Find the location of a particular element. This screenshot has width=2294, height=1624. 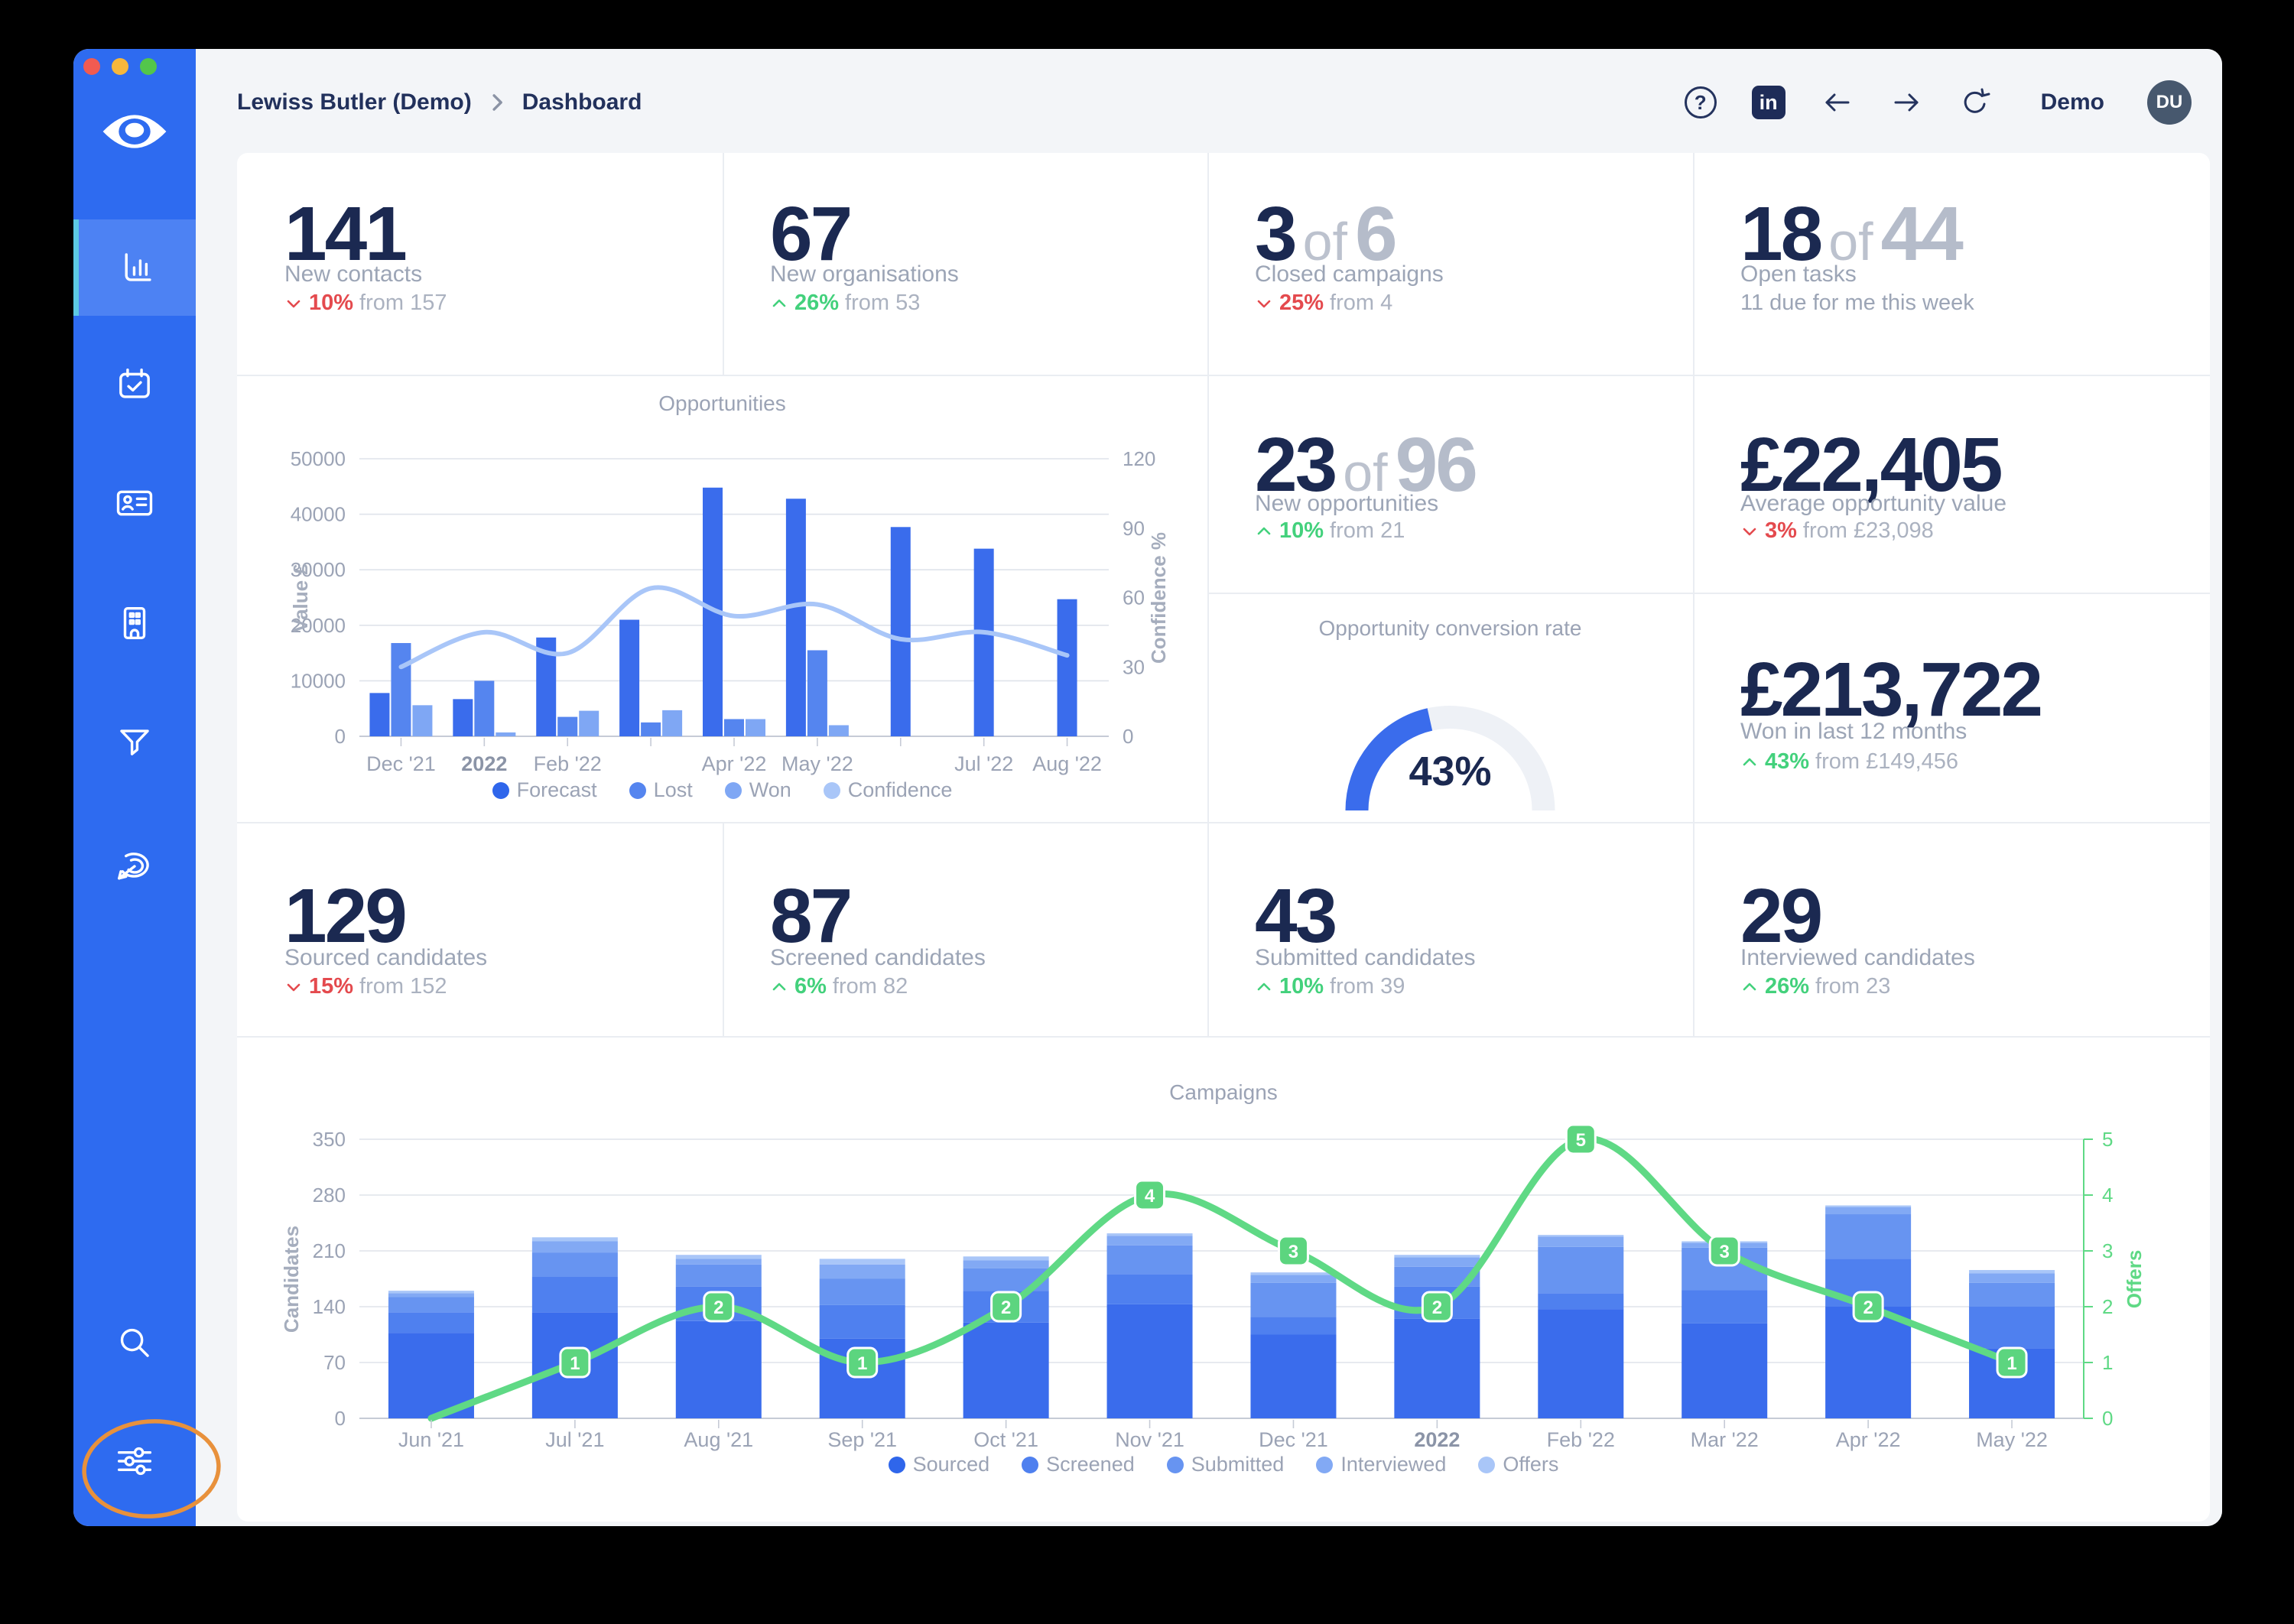

kpi-new-contacts: 141 New contacts 10% from 157 is located at coordinates (365, 255).